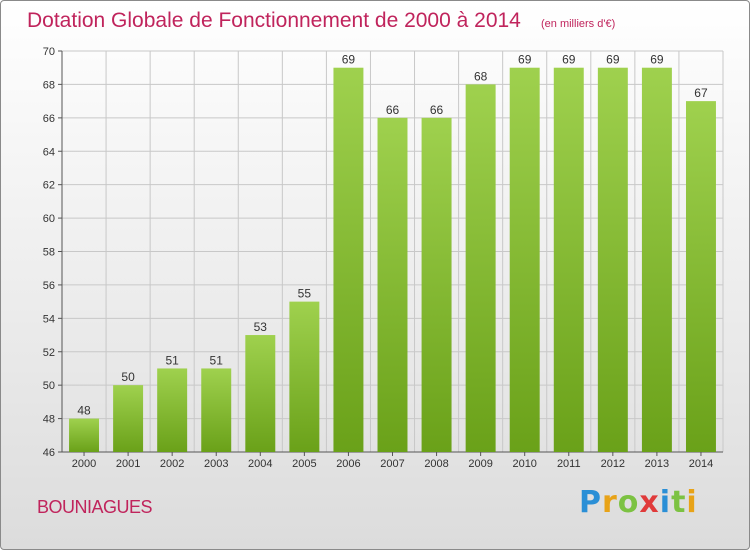  Describe the element at coordinates (84, 464) in the screenshot. I see `x-tick-label: 2000` at that location.